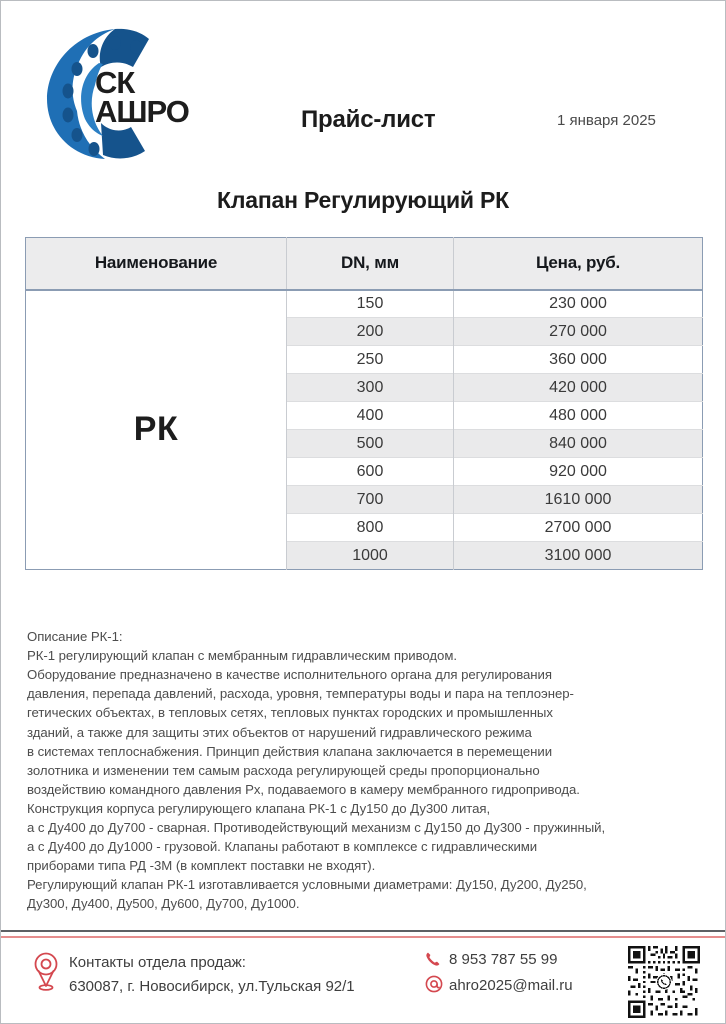 The image size is (726, 1024). I want to click on cell-price: 840 000, so click(578, 443).